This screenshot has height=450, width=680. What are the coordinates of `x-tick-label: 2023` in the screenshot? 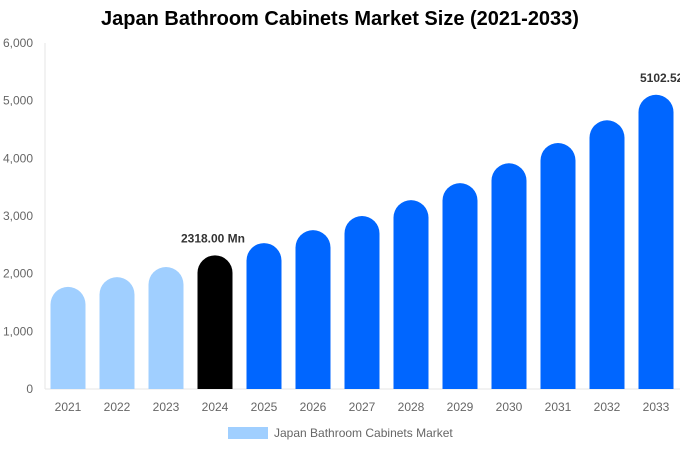 It's located at (166, 407).